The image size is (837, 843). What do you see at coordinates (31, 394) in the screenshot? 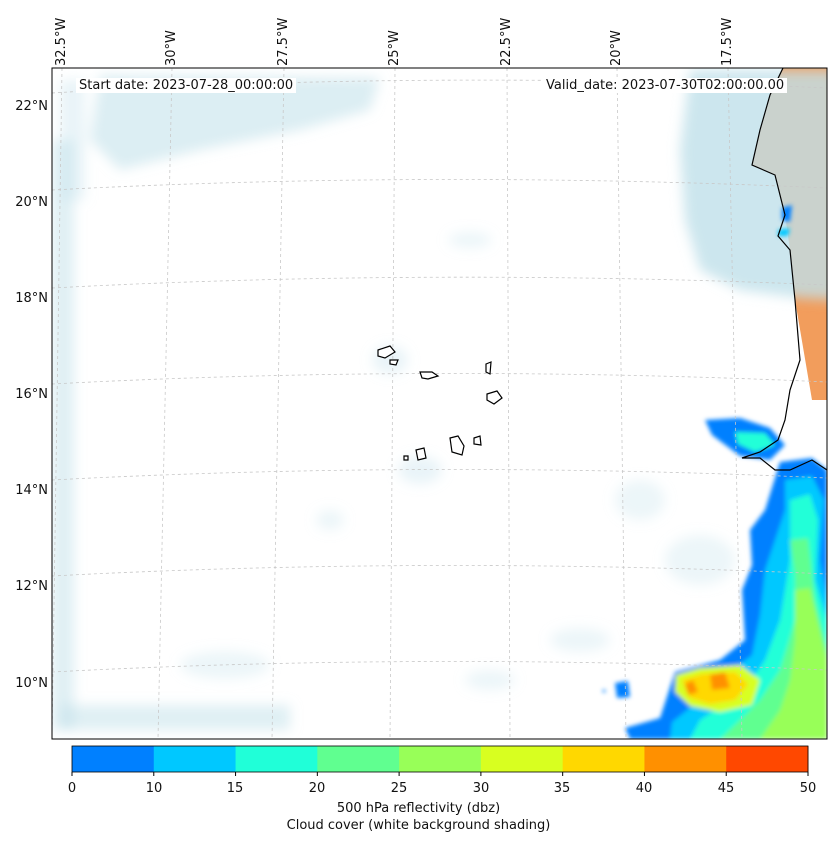
I see `lat-label: 16°N` at bounding box center [31, 394].